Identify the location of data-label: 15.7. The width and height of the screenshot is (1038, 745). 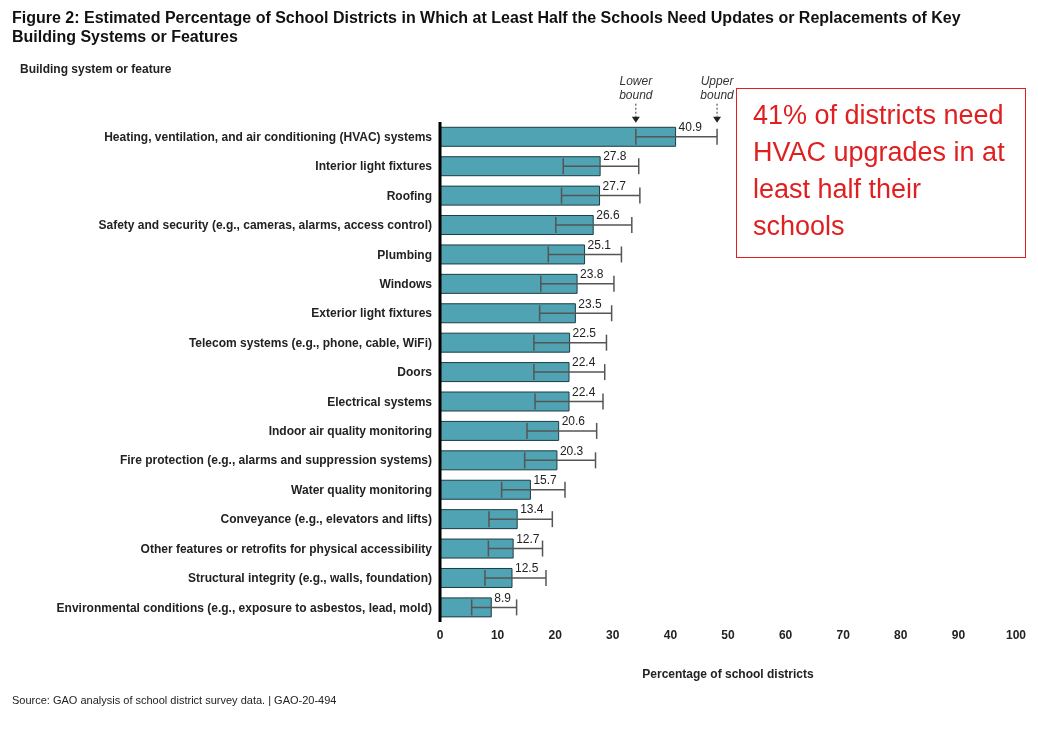
(545, 480).